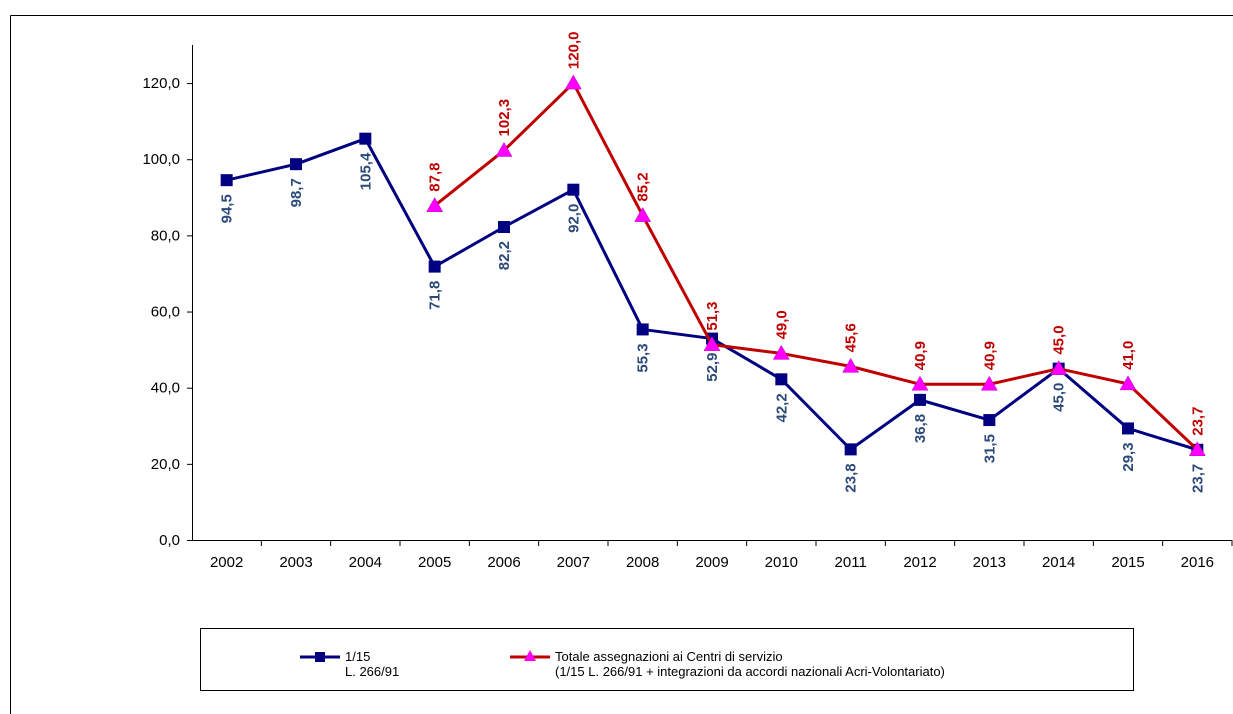 Image resolution: width=1233 pixels, height=714 pixels. What do you see at coordinates (851, 562) in the screenshot?
I see `x-tick-label: 2011` at bounding box center [851, 562].